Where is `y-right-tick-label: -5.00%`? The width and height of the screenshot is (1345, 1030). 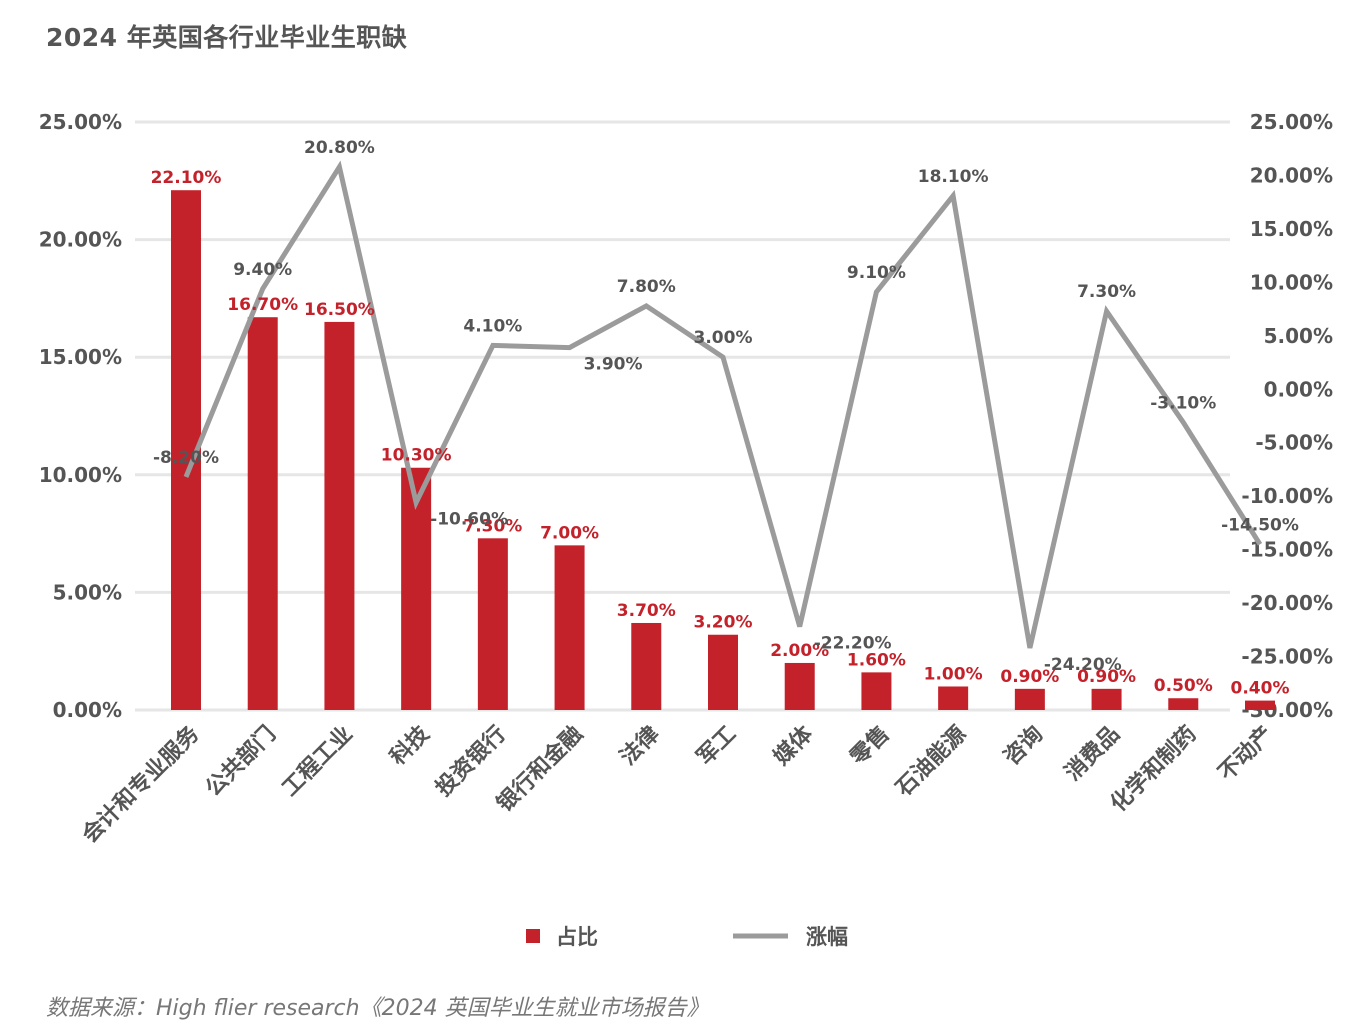
y-right-tick-label: -5.00% is located at coordinates (1294, 443).